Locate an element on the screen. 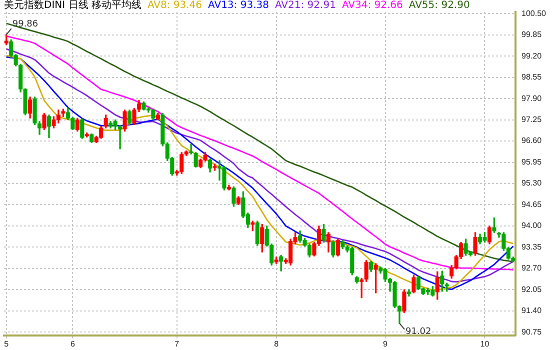 The width and height of the screenshot is (554, 350). text: AV55: 92.90 is located at coordinates (439, 5).